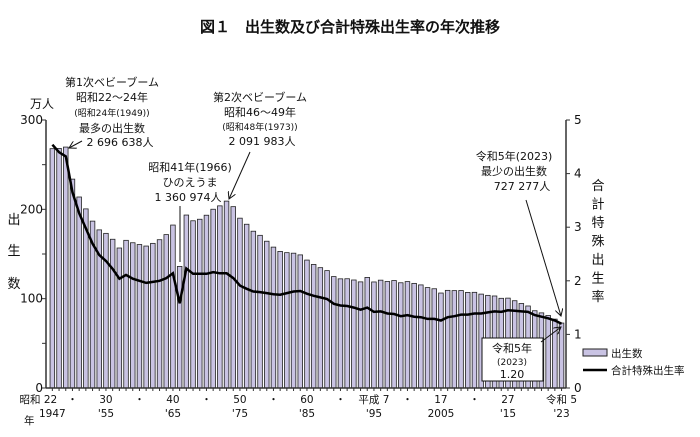 This screenshot has height=437, width=700. What do you see at coordinates (597, 297) in the screenshot?
I see `right-axis-label-char: 率` at bounding box center [597, 297].